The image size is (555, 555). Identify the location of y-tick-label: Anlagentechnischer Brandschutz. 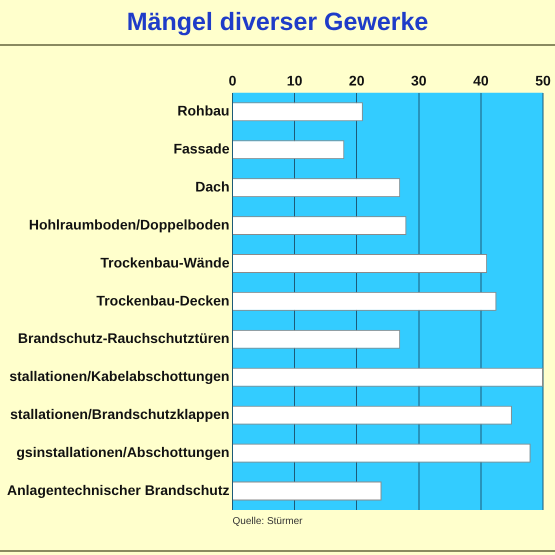
(118, 490).